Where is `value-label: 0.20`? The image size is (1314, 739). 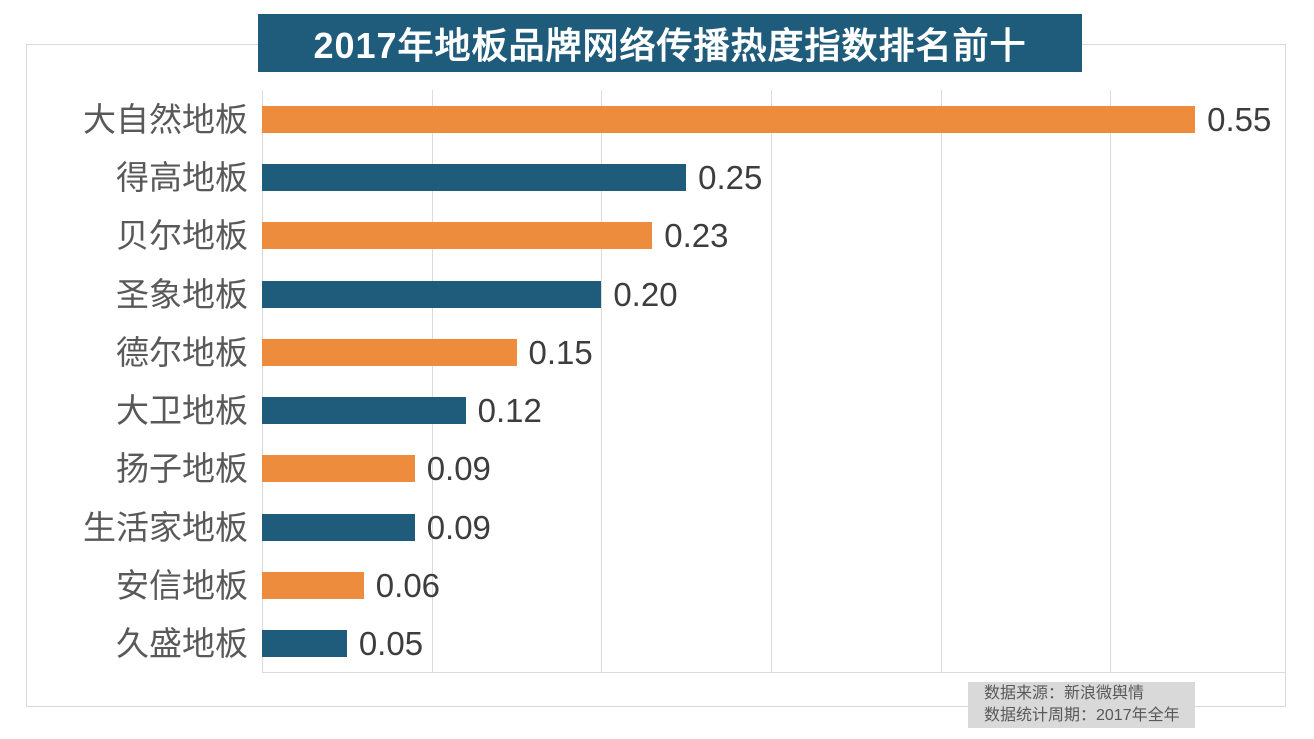 value-label: 0.20 is located at coordinates (645, 294).